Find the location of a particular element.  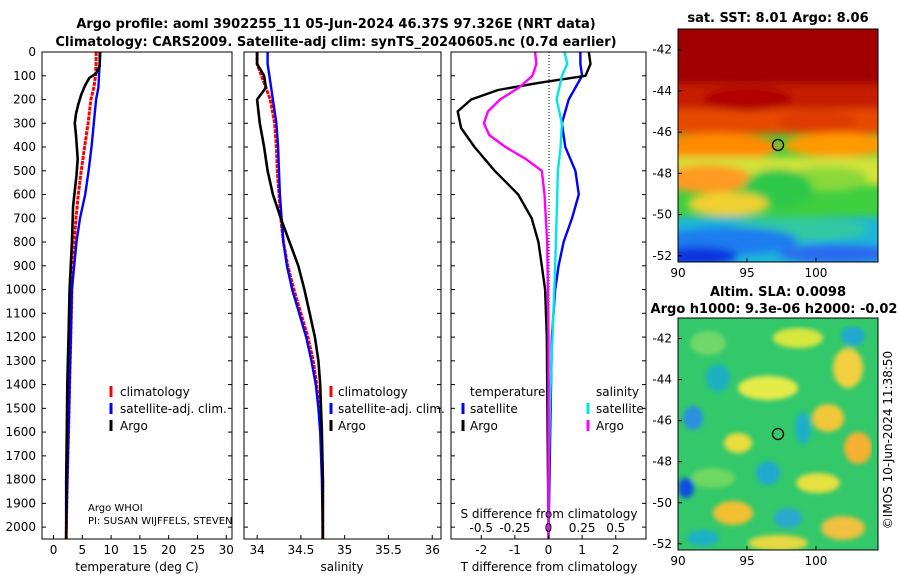

imos-footer: ©IMOS 10-Jun-2024 11:38:50 is located at coordinates (888, 440).